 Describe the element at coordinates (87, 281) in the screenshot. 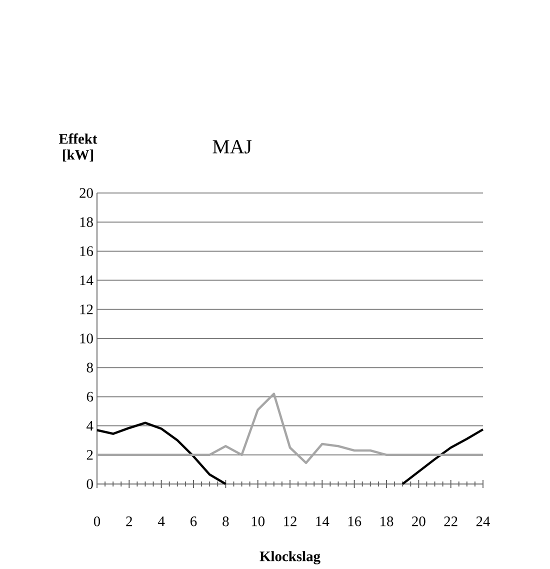

I see `y-tick-label: 14` at that location.